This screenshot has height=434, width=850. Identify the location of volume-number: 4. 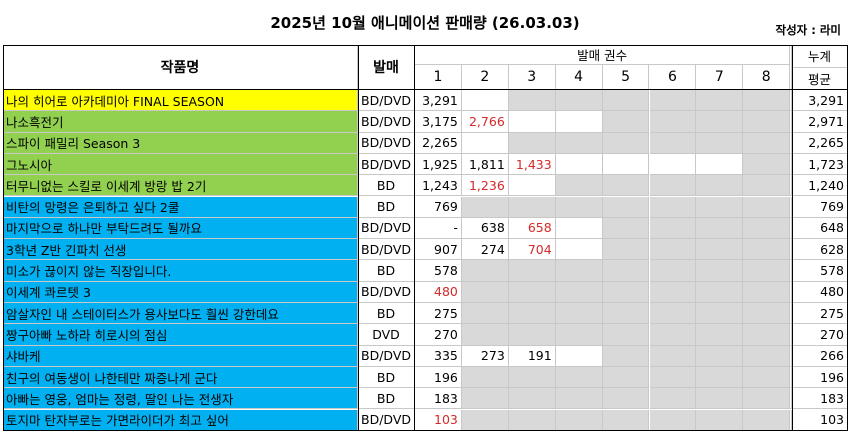
(579, 77).